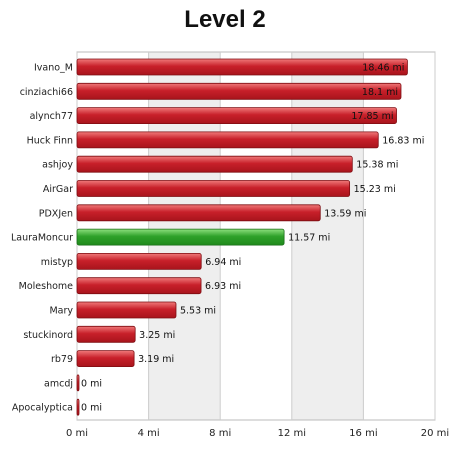 The height and width of the screenshot is (452, 450). I want to click on category-label: alynch77, so click(51, 116).